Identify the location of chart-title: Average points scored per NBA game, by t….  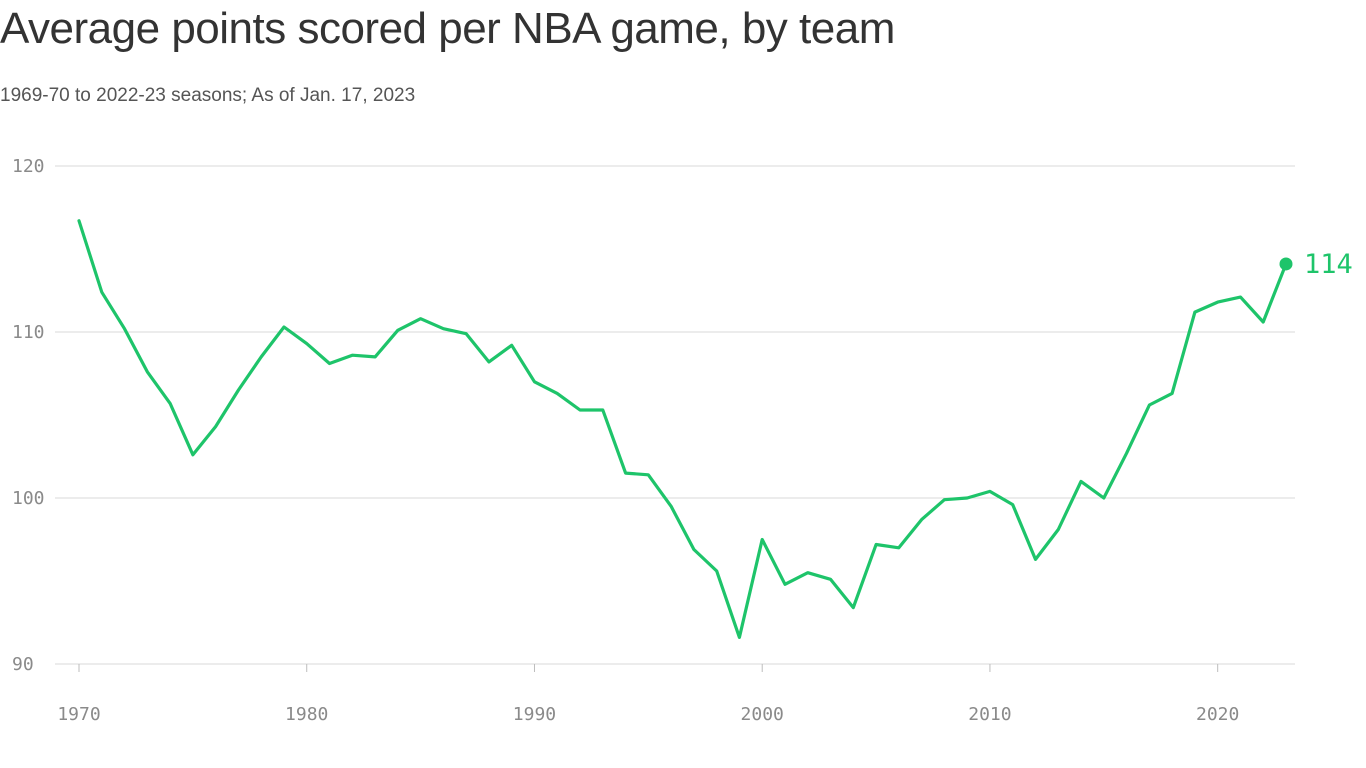
(447, 28).